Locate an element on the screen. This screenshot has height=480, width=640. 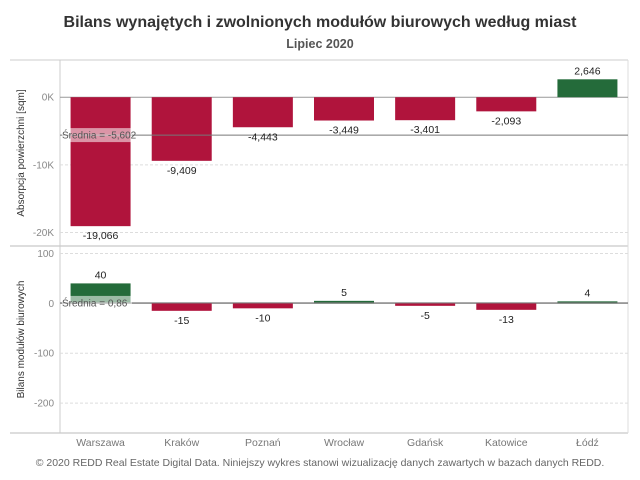
panel-2-value-label: -13 is located at coordinates (506, 320).